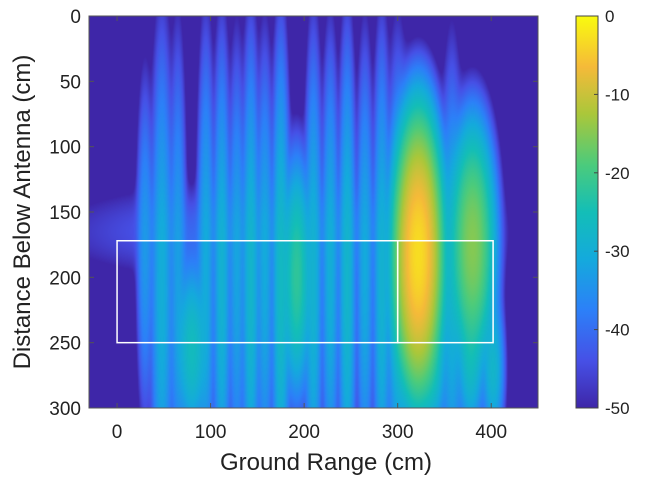  I want to click on colorbar-tick-label: -40, so click(617, 330).